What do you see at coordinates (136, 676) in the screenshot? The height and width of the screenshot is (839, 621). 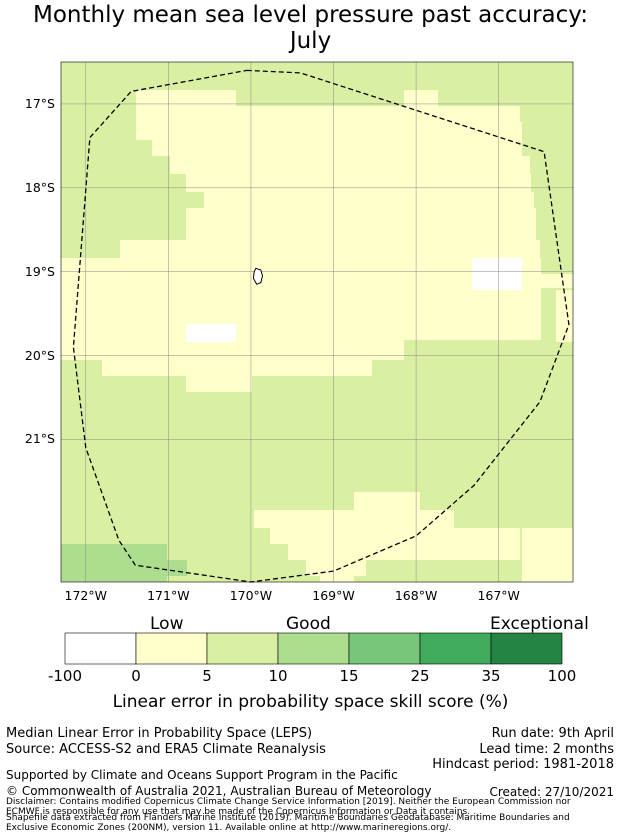 I see `colorbar-tick-label: 0` at bounding box center [136, 676].